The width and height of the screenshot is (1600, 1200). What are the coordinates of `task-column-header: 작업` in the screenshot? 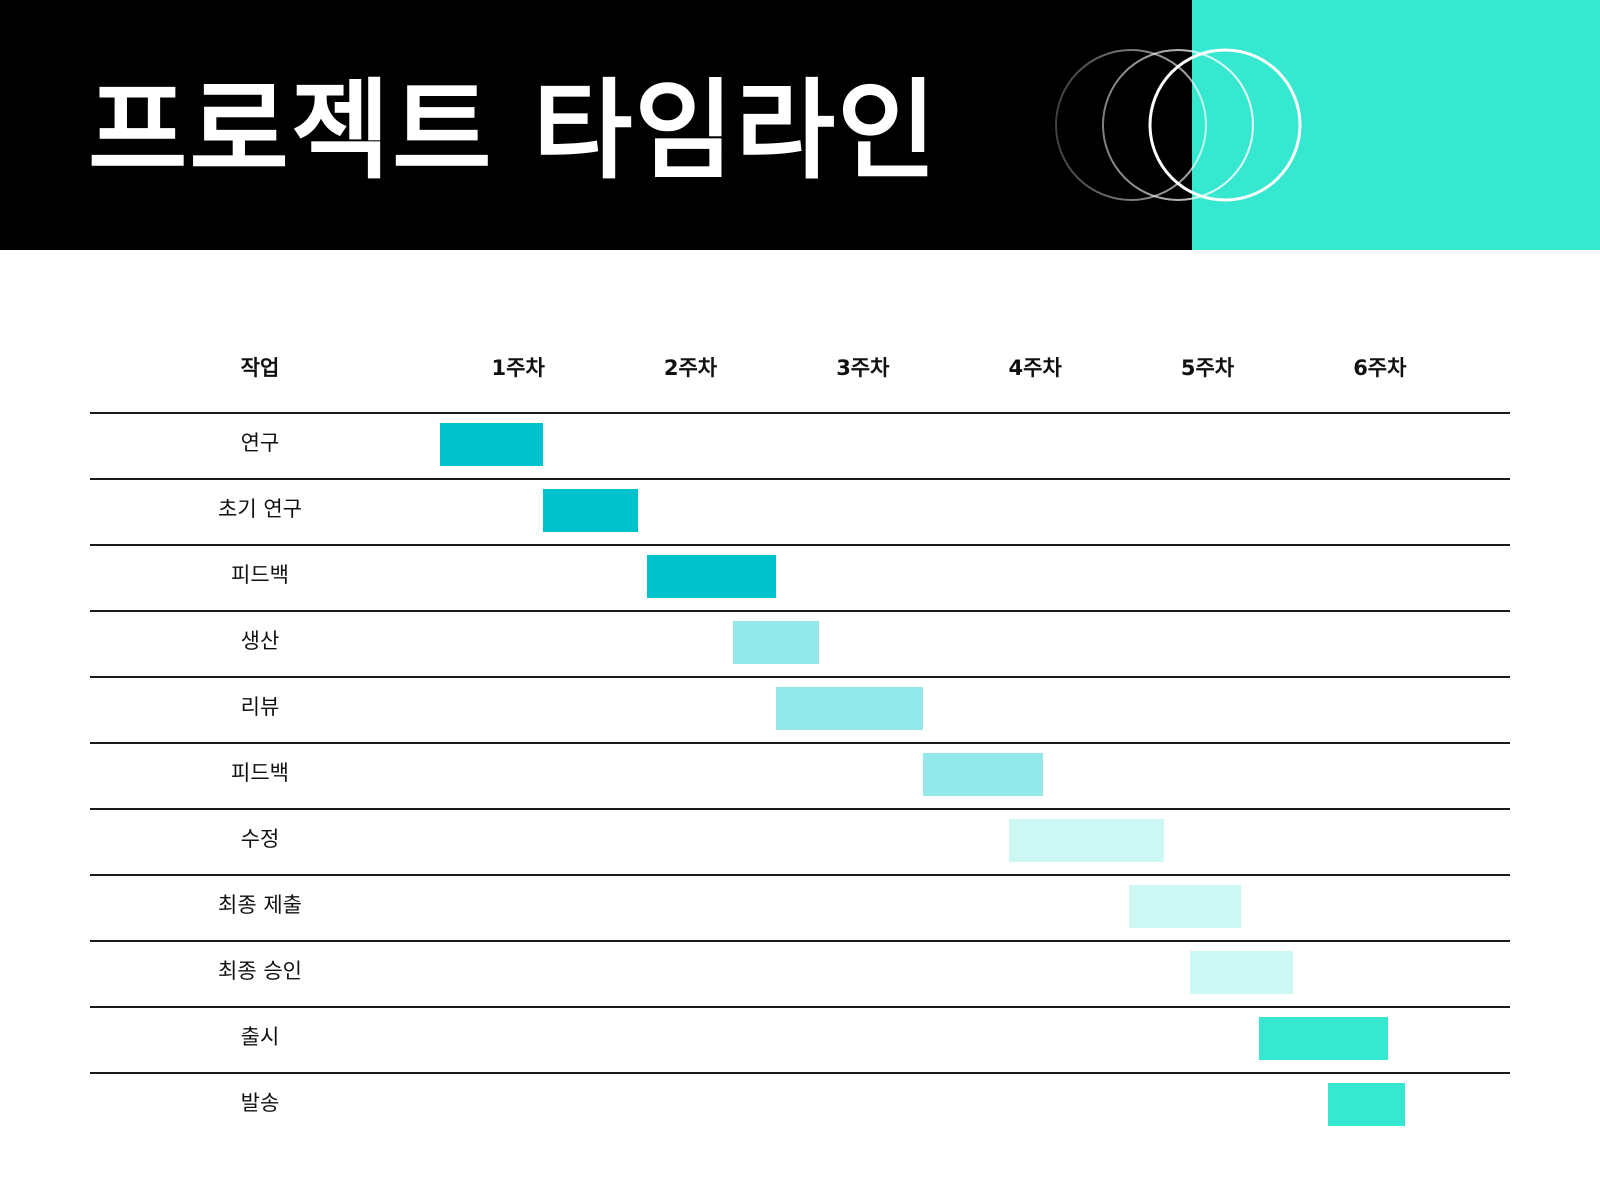 It's located at (260, 368).